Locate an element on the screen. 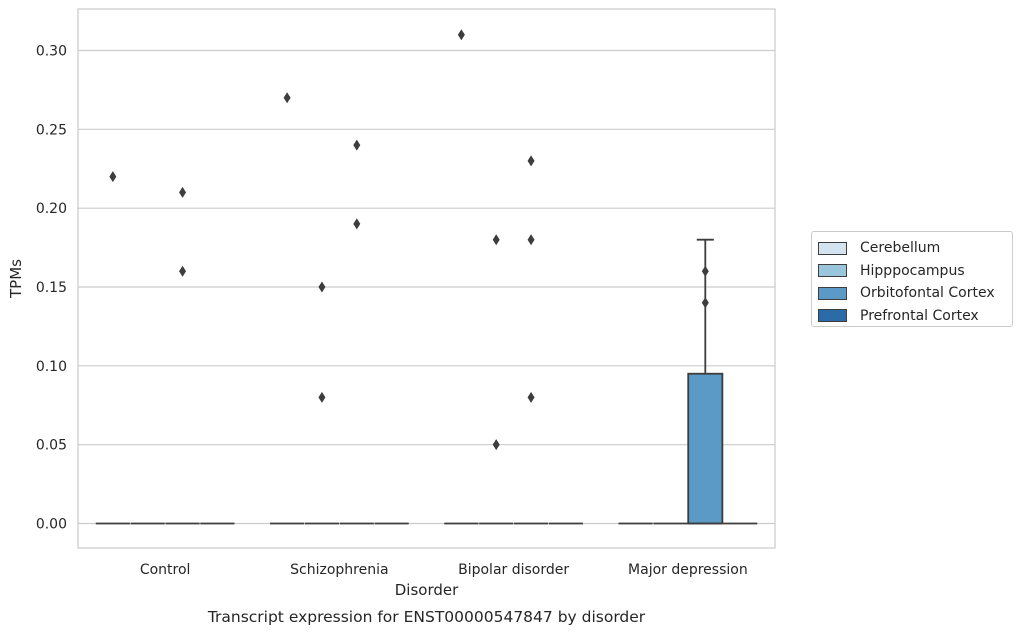  x-axis-label: Disorder is located at coordinates (427, 590).